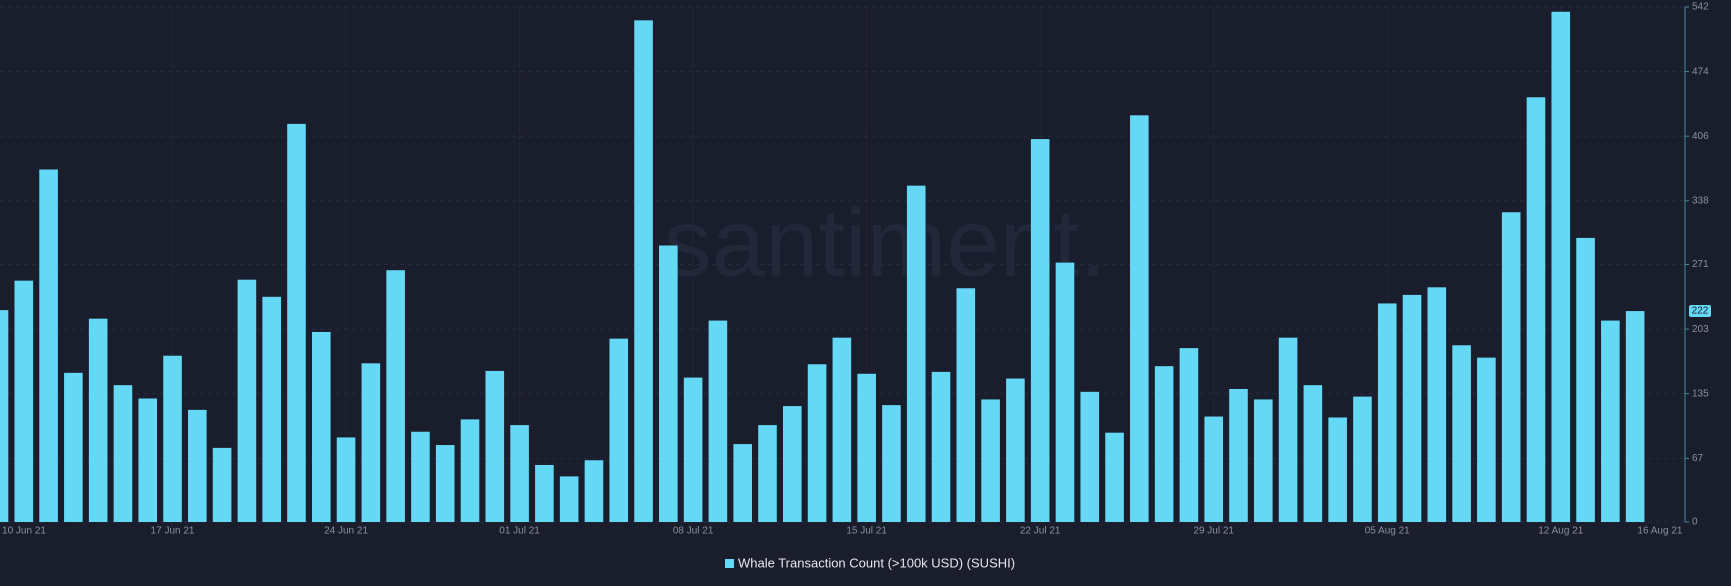 The width and height of the screenshot is (1731, 586). I want to click on x-tick-label: 05 Aug 21, so click(1387, 531).